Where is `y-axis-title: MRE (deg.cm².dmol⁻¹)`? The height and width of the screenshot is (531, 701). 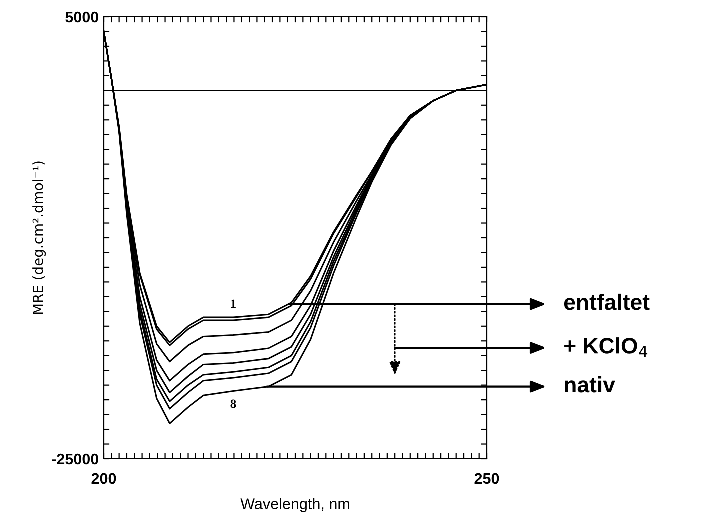 y-axis-title: MRE (deg.cm².dmol⁻¹) is located at coordinates (39, 238).